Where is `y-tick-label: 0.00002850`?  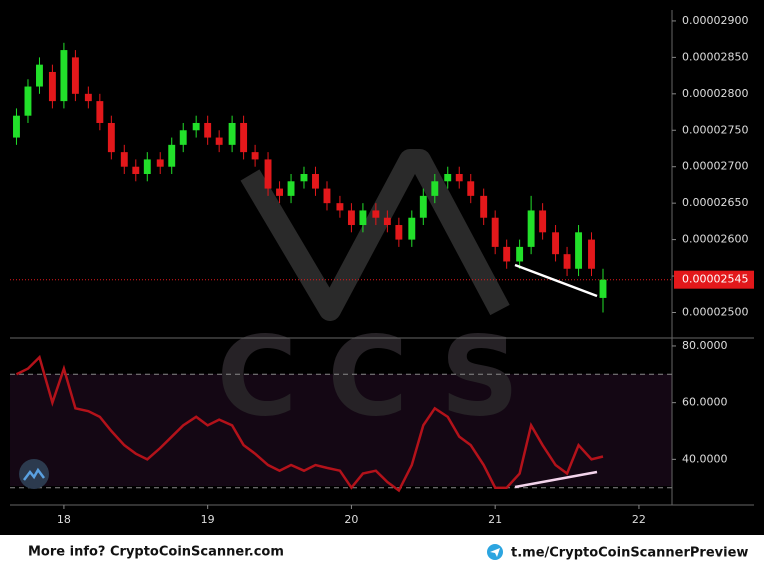
y-tick-label: 0.00002850 is located at coordinates (715, 56).